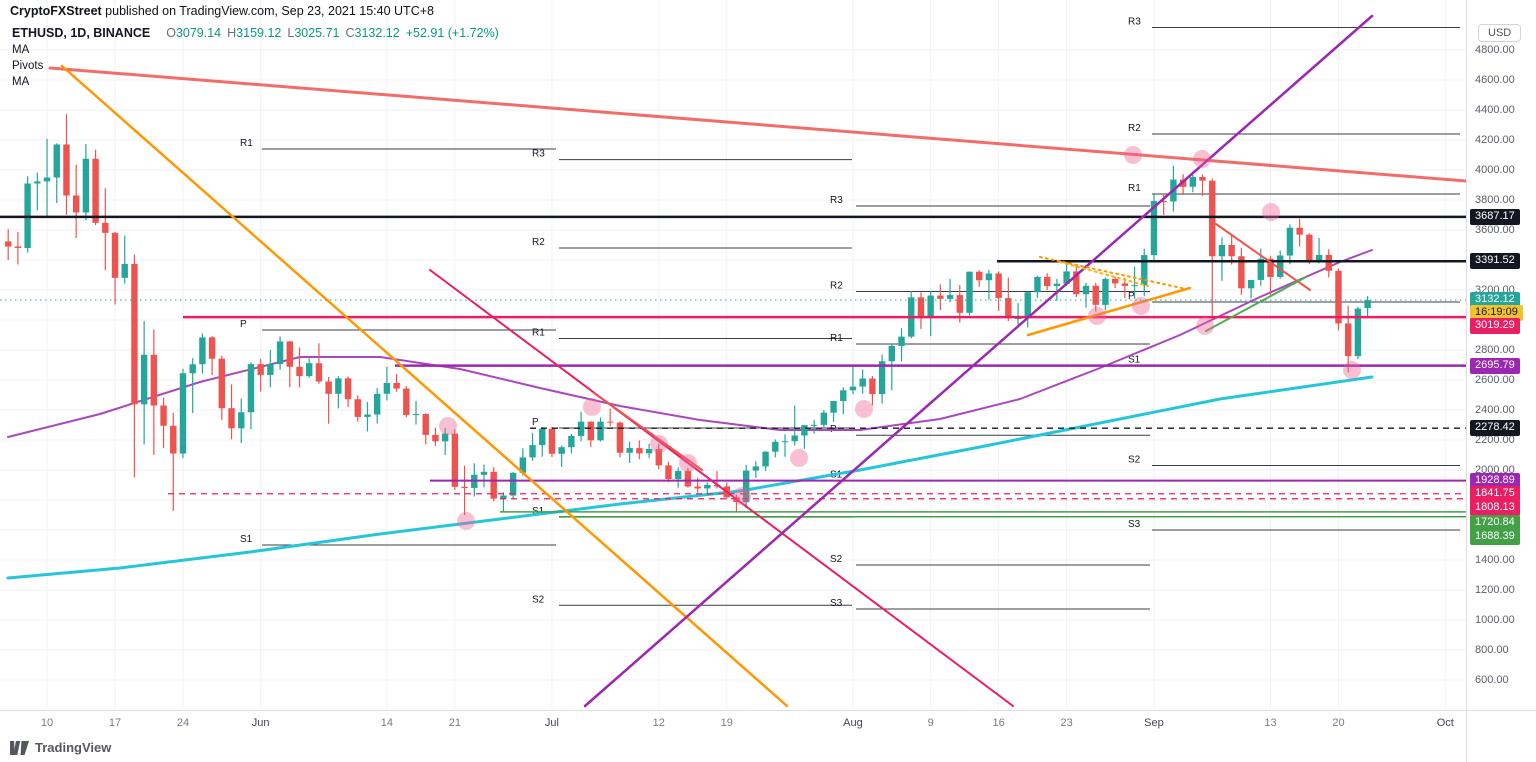 Image resolution: width=1536 pixels, height=762 pixels. Describe the element at coordinates (1270, 723) in the screenshot. I see `time-label: 13` at that location.